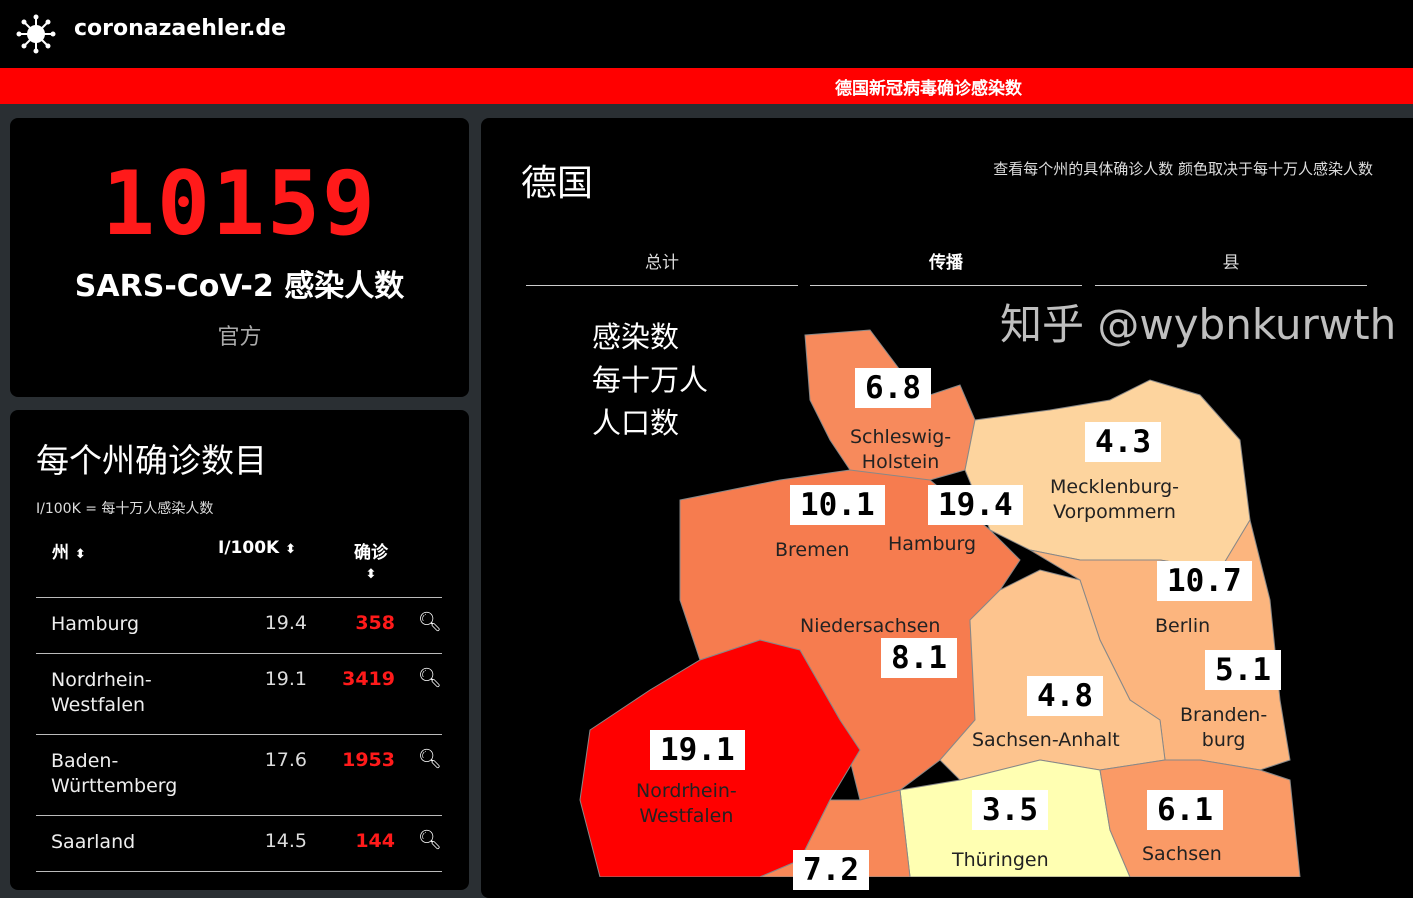  What do you see at coordinates (257, 548) in the screenshot?
I see `column-rate: I/100K ⬍` at bounding box center [257, 548].